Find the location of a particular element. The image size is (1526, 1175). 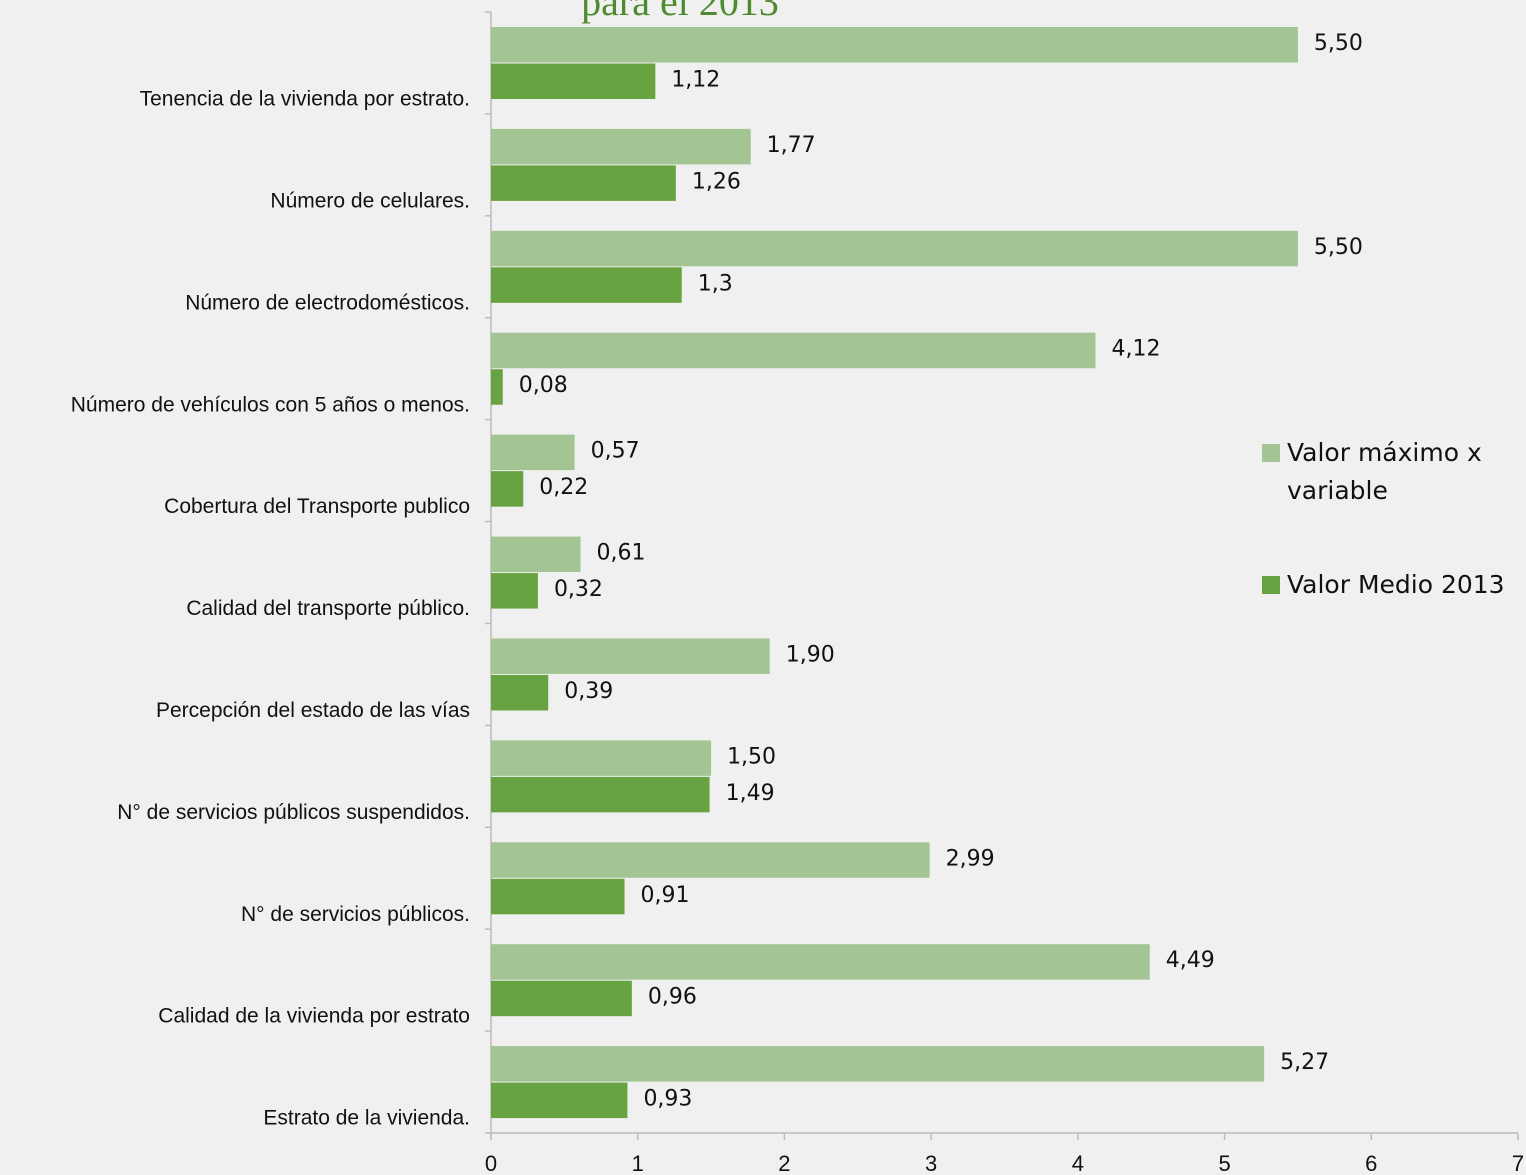

data-label: 5,27 is located at coordinates (1304, 1062).